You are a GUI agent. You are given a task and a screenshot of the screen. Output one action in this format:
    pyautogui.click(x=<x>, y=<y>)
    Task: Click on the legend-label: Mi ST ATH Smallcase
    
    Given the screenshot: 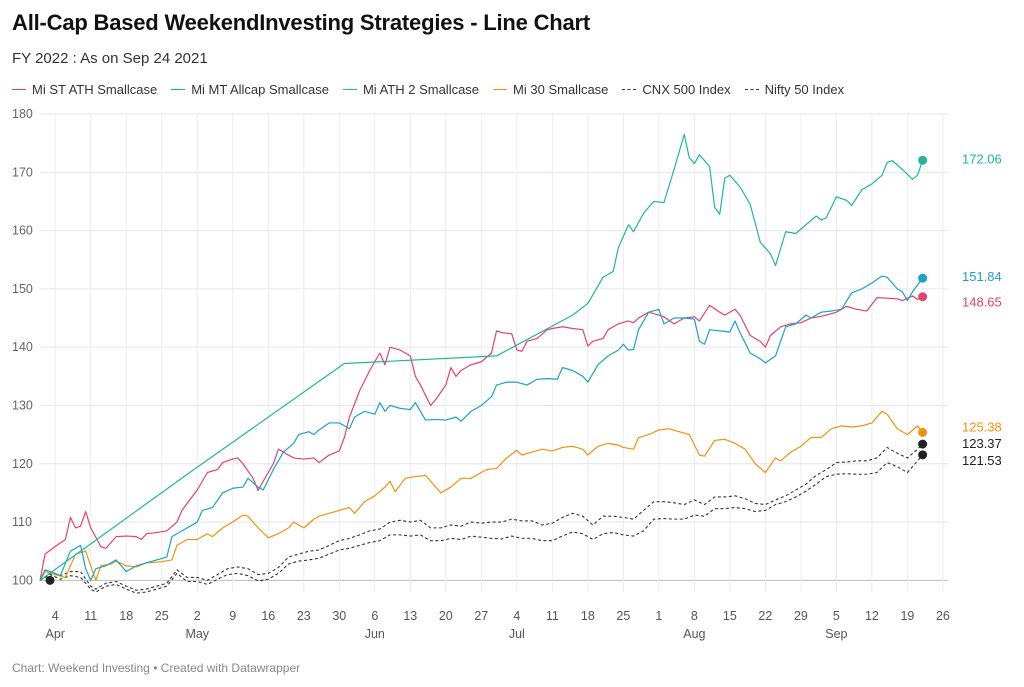 What is the action you would take?
    pyautogui.click(x=95, y=89)
    